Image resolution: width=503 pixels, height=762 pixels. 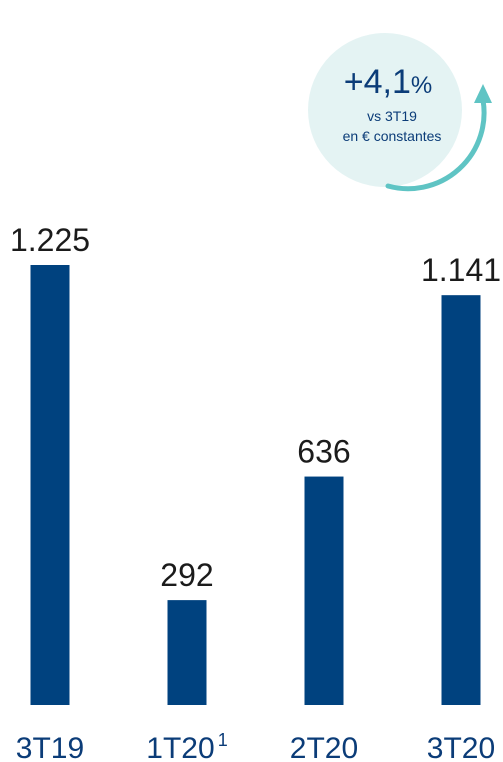 I want to click on badge-value: +4,1, so click(x=377, y=82).